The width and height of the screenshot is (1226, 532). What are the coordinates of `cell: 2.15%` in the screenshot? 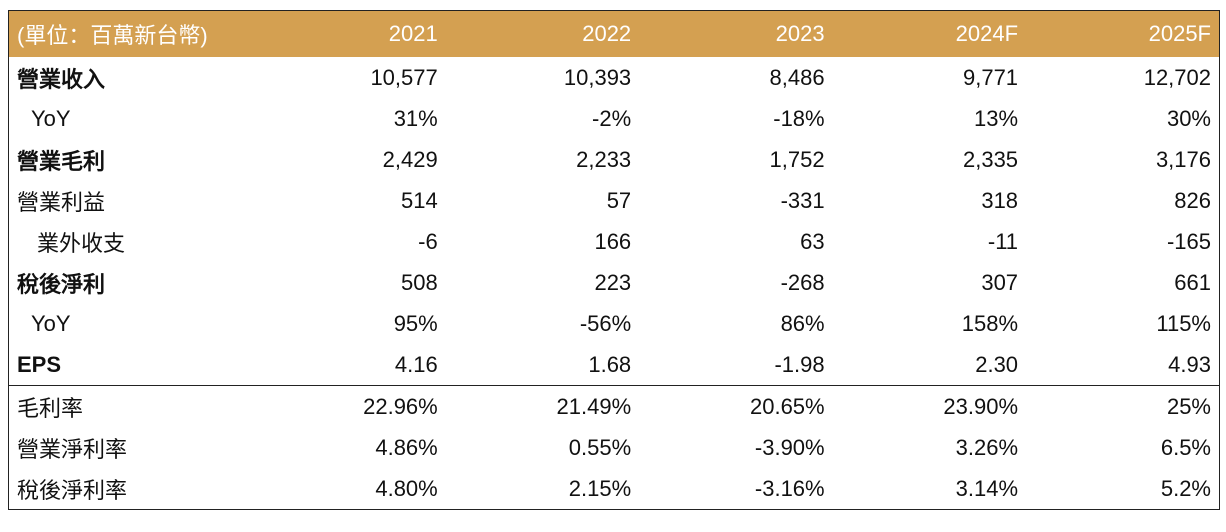 It's located at (600, 488).